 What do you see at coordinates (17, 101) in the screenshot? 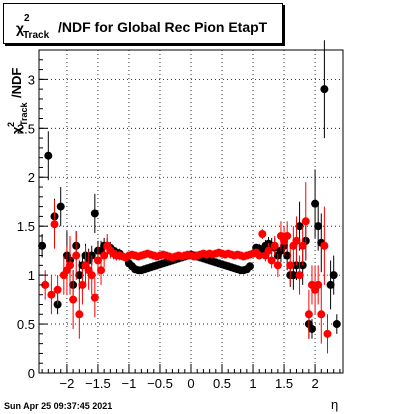
I see `y-axis-label: χ 2 Track /NDF` at bounding box center [17, 101].